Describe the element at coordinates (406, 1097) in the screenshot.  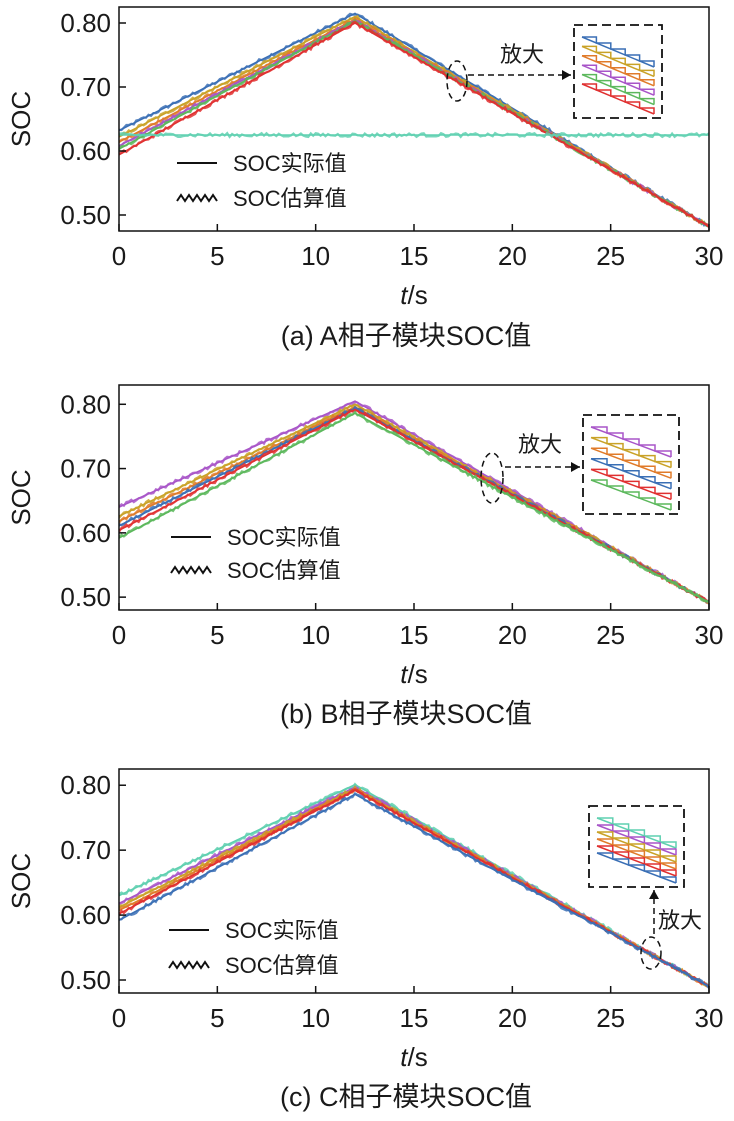
I see `panel-caption: (c) C相子模块SOC值` at that location.